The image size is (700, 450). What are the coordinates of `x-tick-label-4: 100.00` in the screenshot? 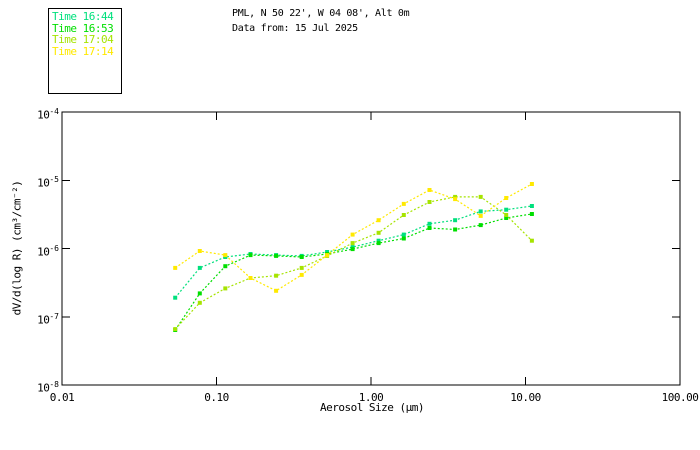 It's located at (680, 397).